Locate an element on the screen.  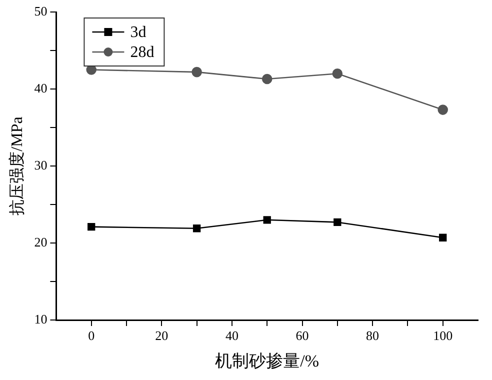
x-tick-label: 80 is located at coordinates (373, 336).